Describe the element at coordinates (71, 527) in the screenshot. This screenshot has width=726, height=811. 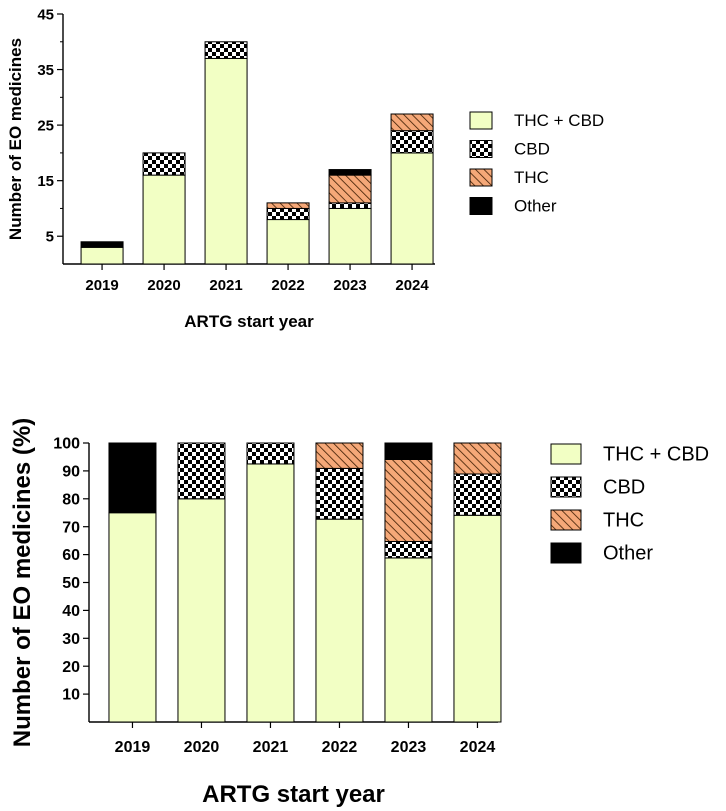
I see `bottom-y-tick-label: 70` at that location.